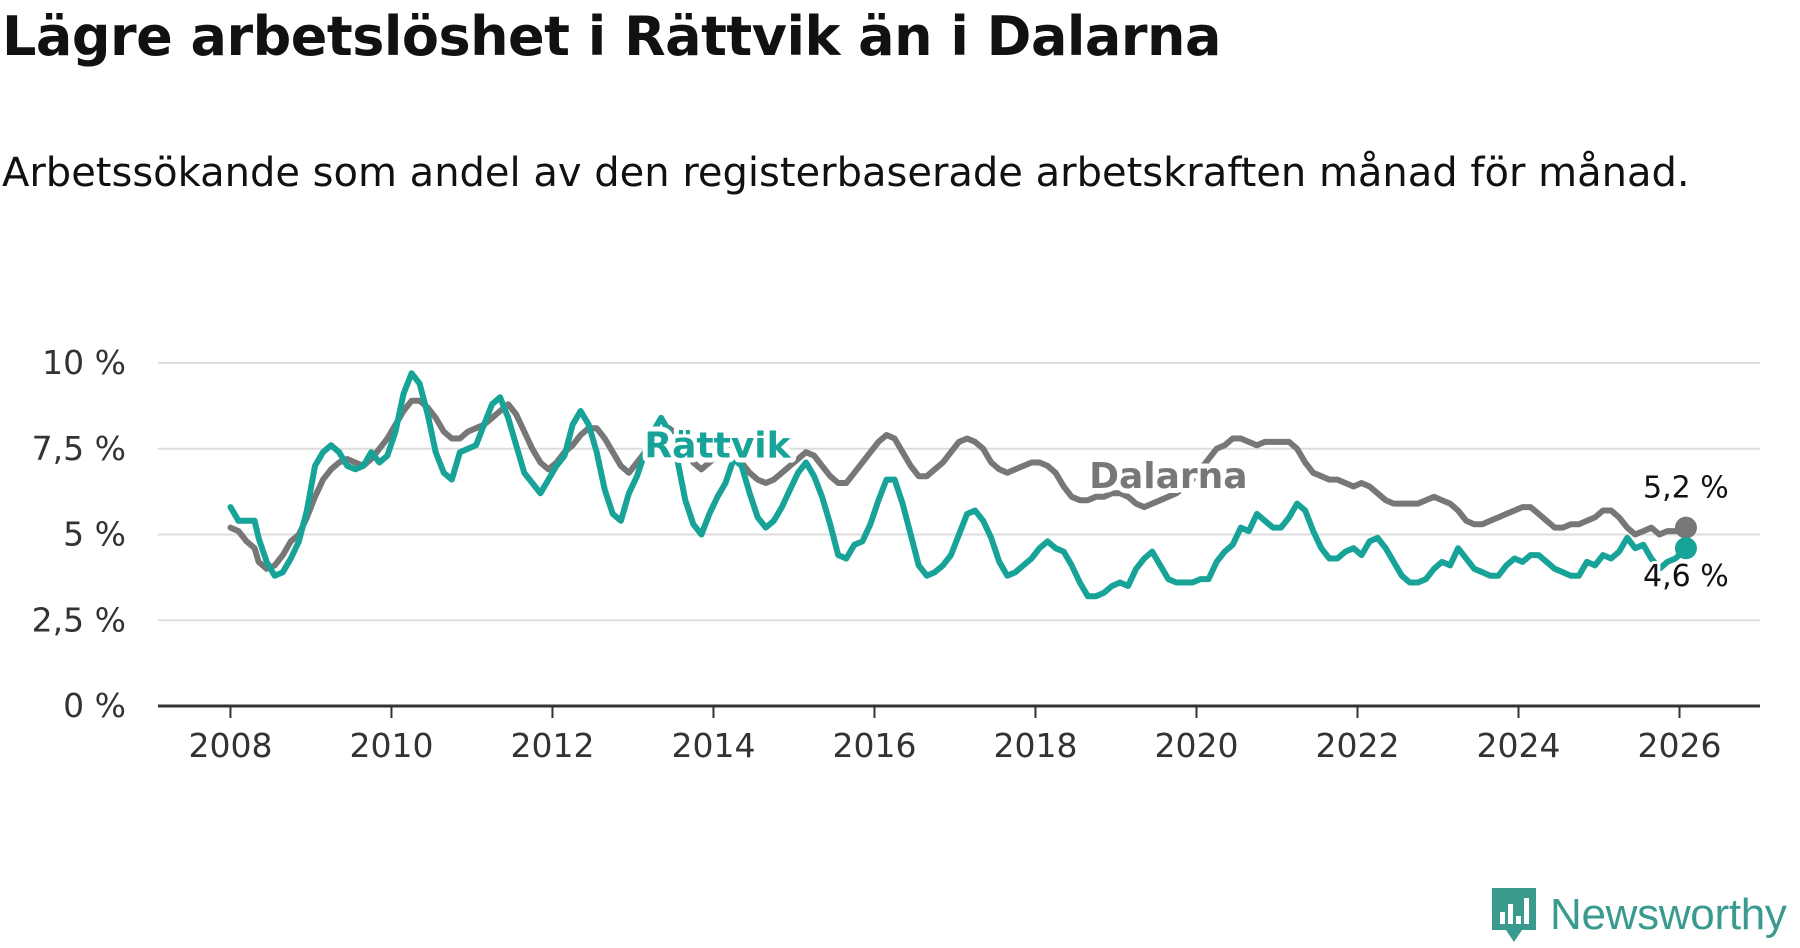 This screenshot has height=948, width=1800. I want to click on x-tick-label: 2008, so click(230, 745).